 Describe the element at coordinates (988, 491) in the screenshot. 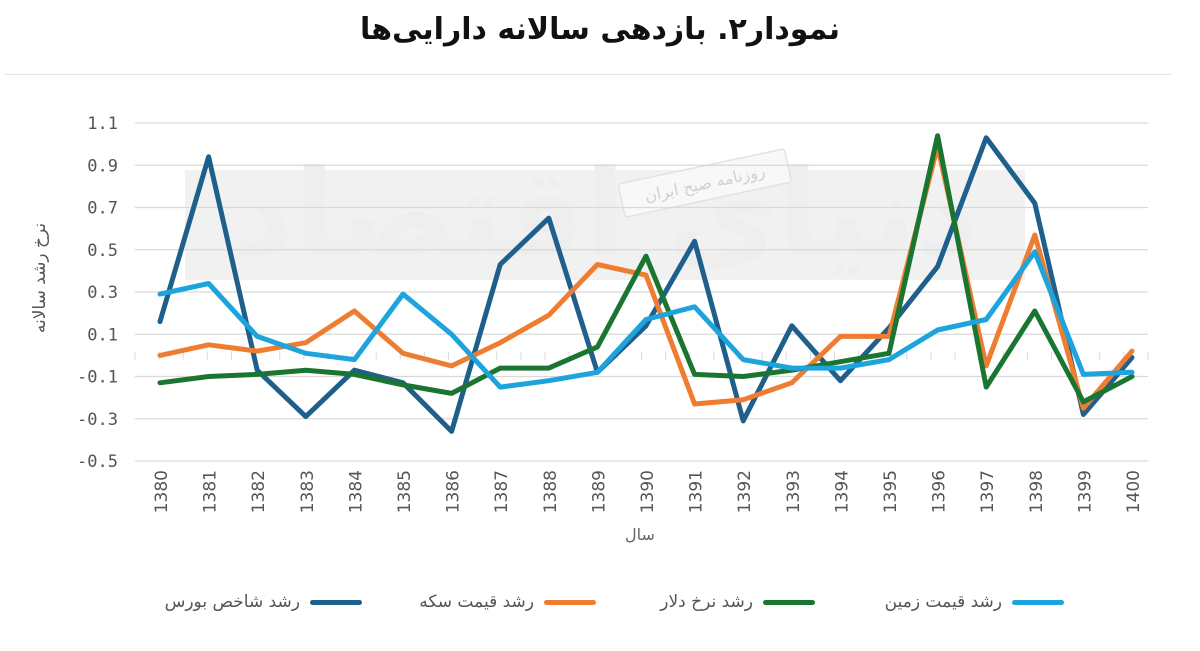

I see `x-tick-label: 1397` at that location.